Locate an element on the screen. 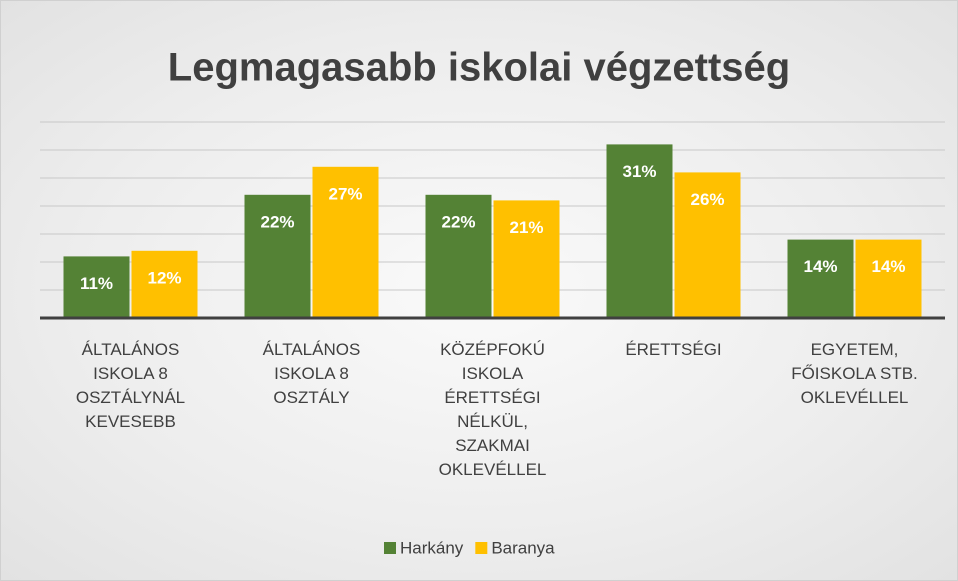 The width and height of the screenshot is (958, 581). x-tick-label: EGYETEM, FŐISKOLA STB. OKLEVÉLLEL is located at coordinates (854, 373).